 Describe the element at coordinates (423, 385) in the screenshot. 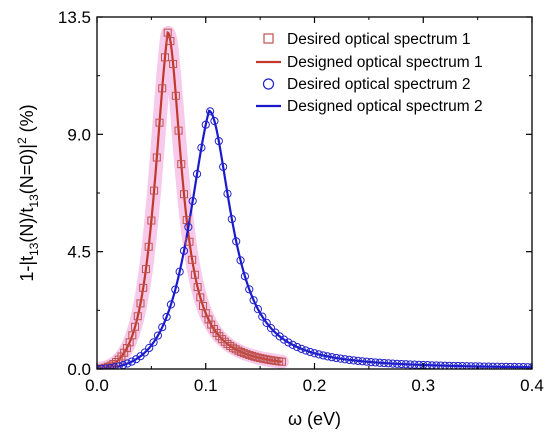

I see `x-tick-label-3: 0.3` at that location.